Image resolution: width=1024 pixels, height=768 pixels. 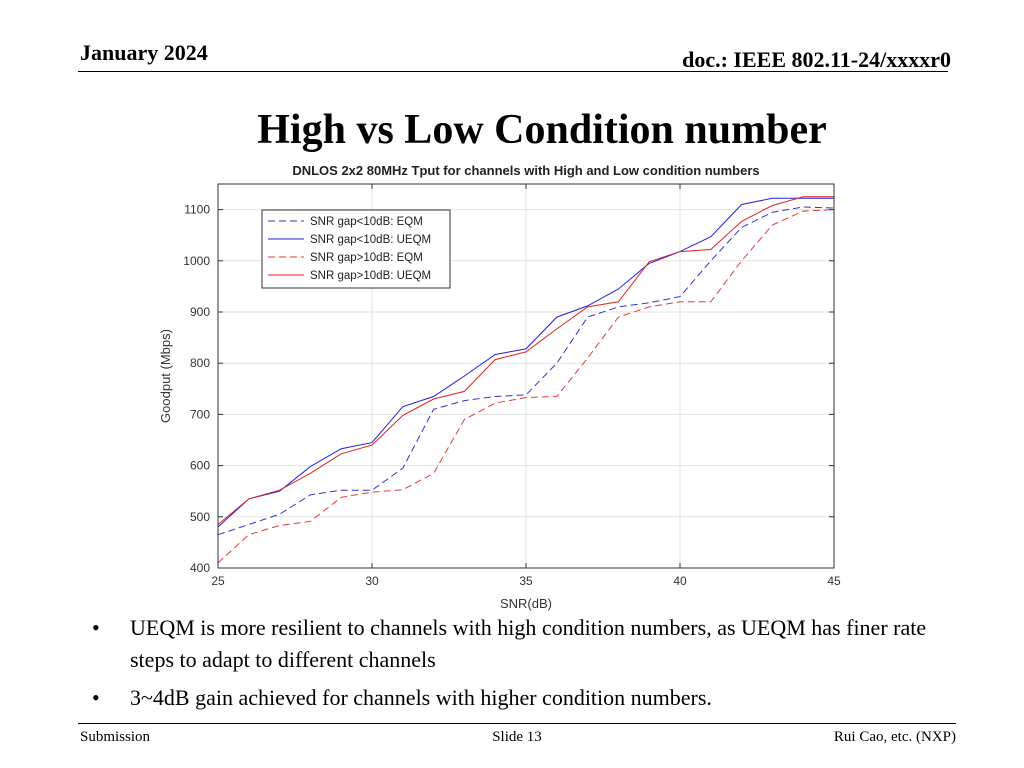 What do you see at coordinates (526, 581) in the screenshot?
I see `x-tick-label: 35` at bounding box center [526, 581].